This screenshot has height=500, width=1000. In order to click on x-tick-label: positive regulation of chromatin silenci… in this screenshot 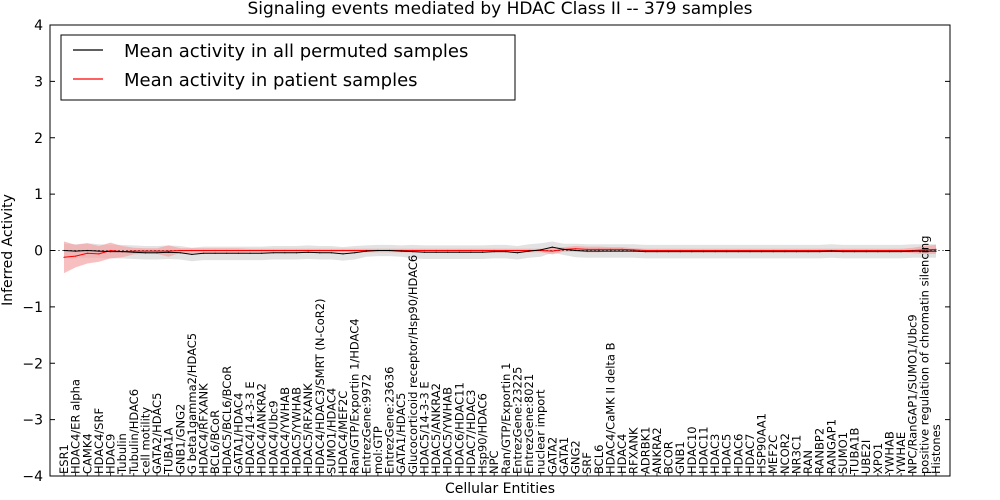, I will do `click(924, 355)`.